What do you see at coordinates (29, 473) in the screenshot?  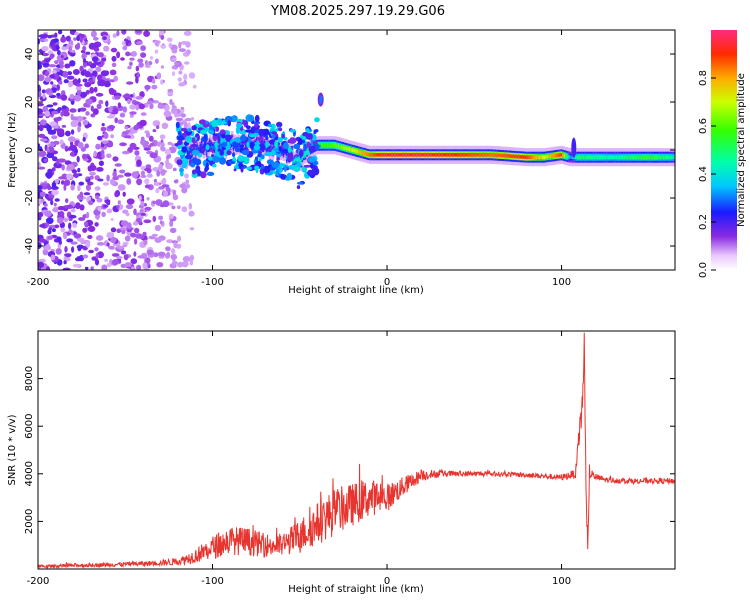 I see `y-tick-label: 4000` at bounding box center [29, 473].